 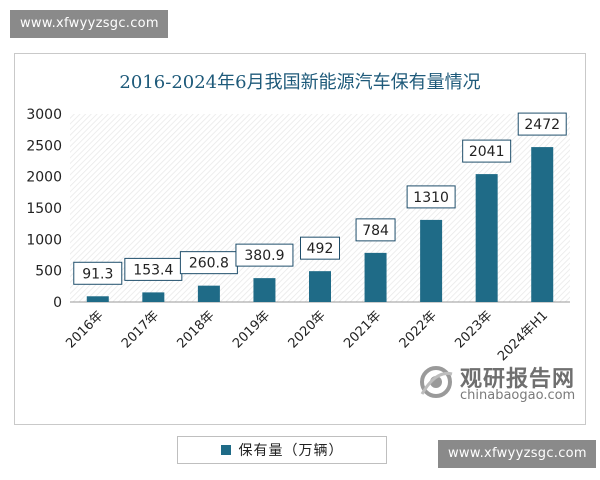 I want to click on chart-title: 2016-2024年6月我国新能源汽车保有量情况, so click(x=299, y=82).